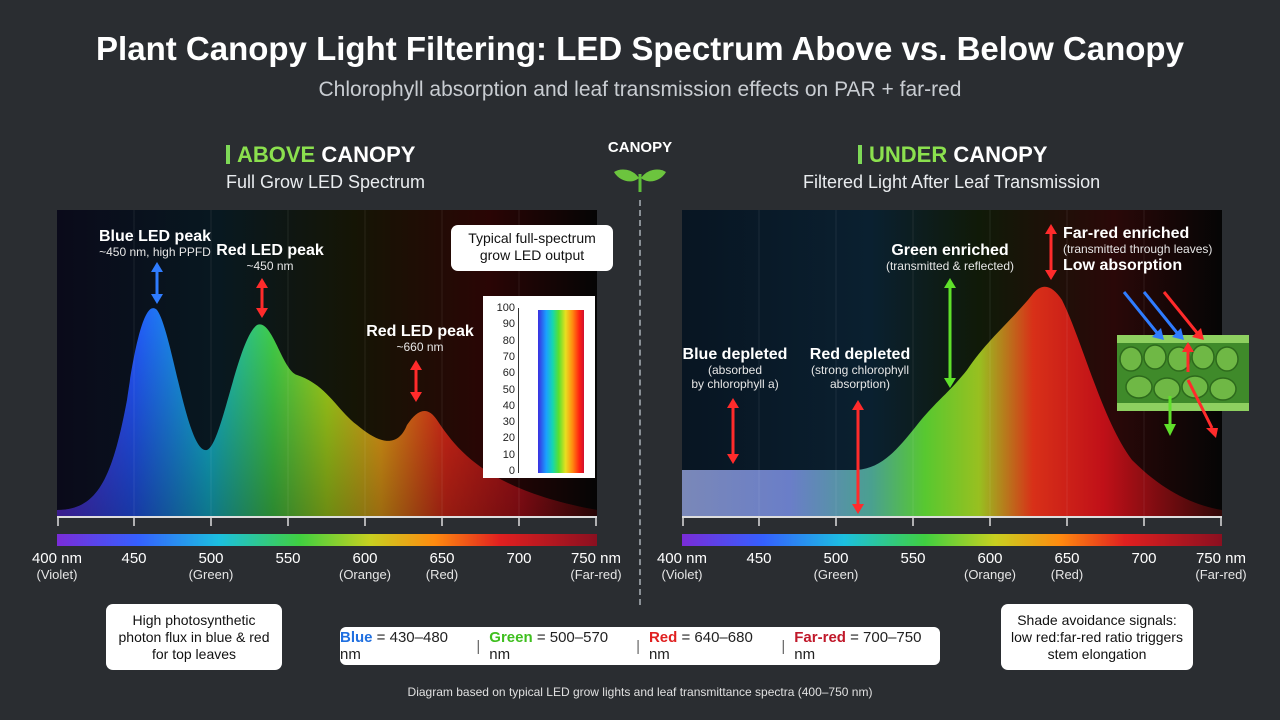 This screenshot has width=1280, height=720. I want to click on red-peak-label-2: Red LED peak ~660 nm, so click(420, 339).